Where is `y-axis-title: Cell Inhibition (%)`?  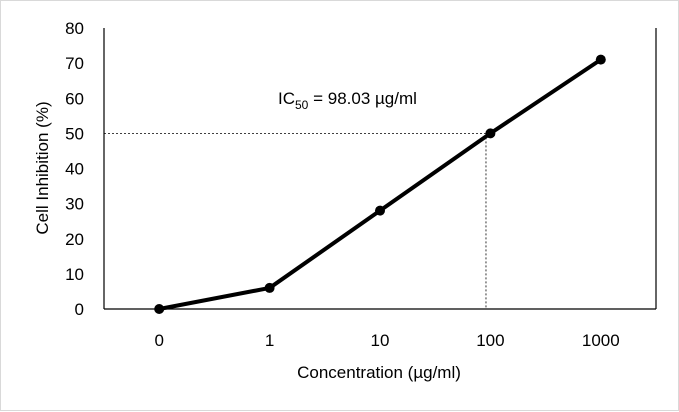
y-axis-title: Cell Inhibition (%) is located at coordinates (42, 167).